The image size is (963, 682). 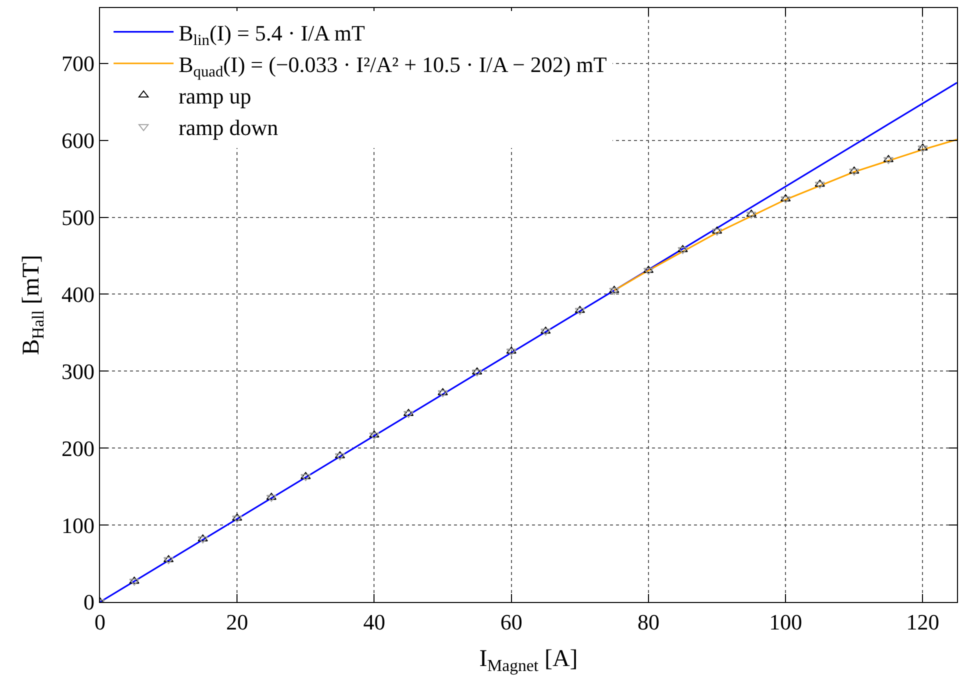 What do you see at coordinates (228, 127) in the screenshot?
I see `legend-label: ramp down` at bounding box center [228, 127].